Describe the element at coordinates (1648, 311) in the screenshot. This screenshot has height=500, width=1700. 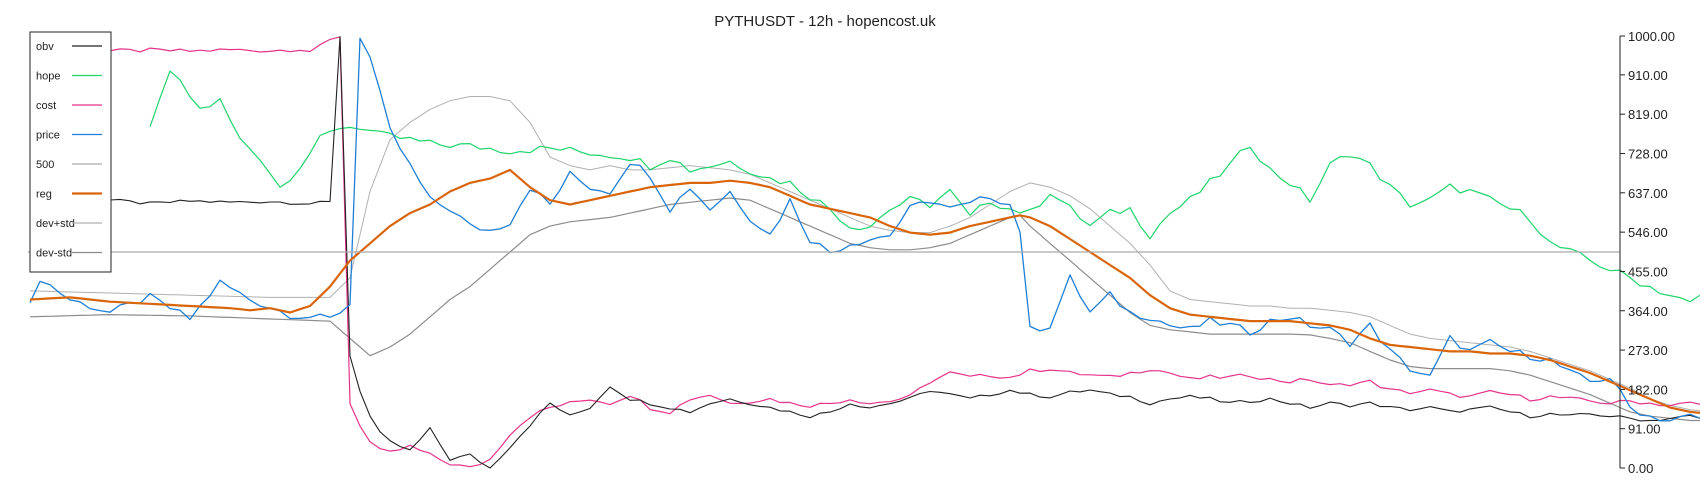
I see `y-tick-label: 364.00` at that location.